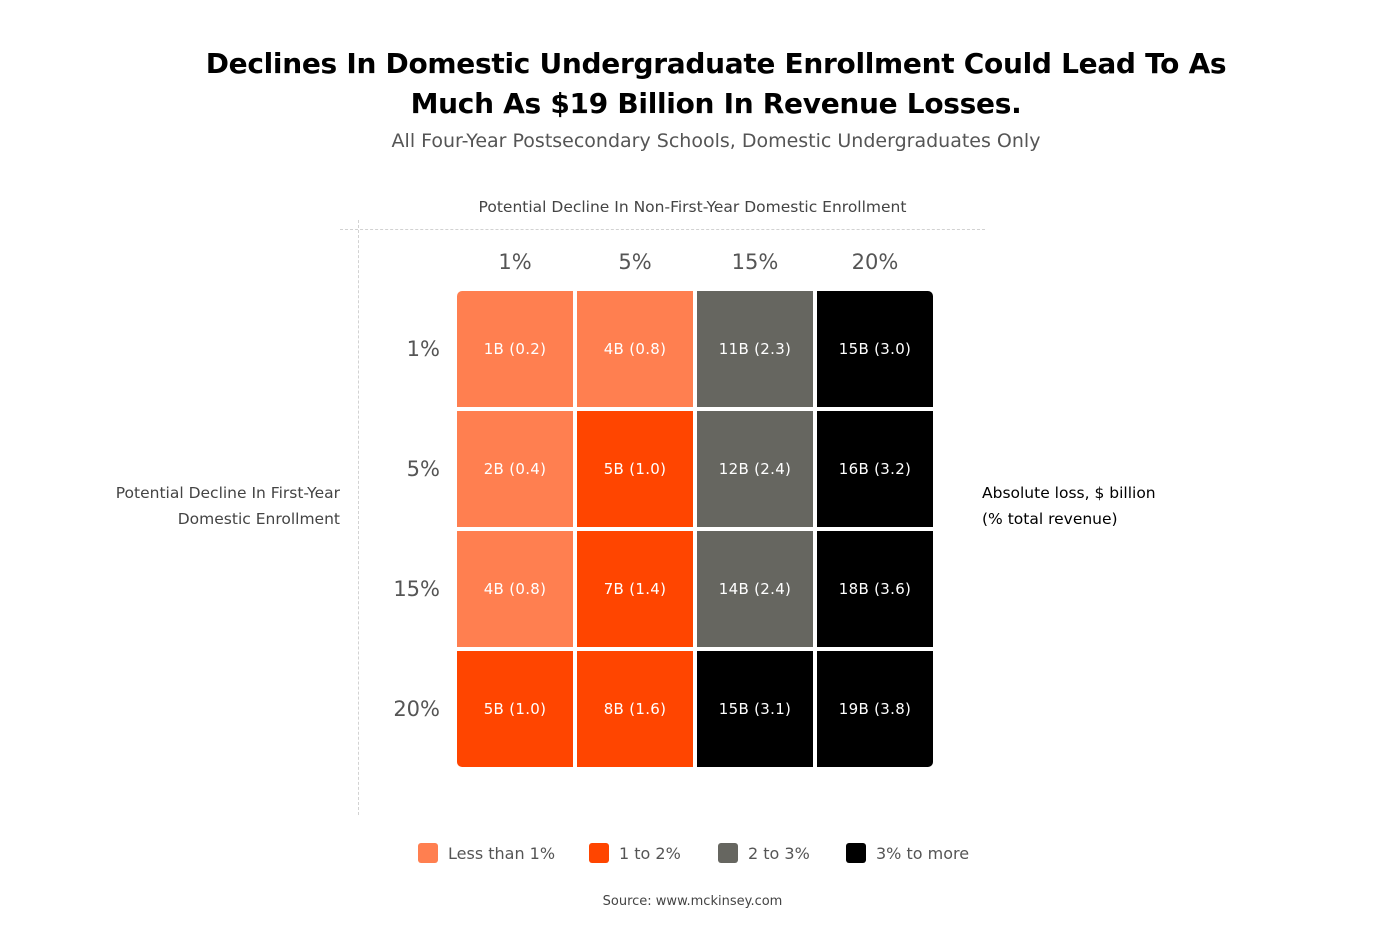  What do you see at coordinates (650, 853) in the screenshot?
I see `legend-label: 1 to 2%` at bounding box center [650, 853].